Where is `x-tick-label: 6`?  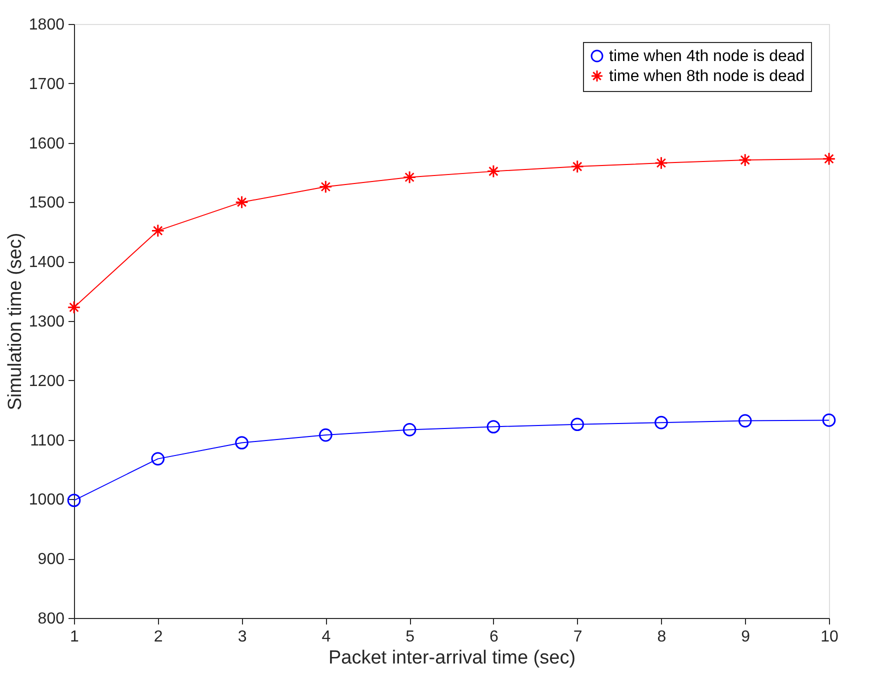
x-tick-label: 6 is located at coordinates (493, 637).